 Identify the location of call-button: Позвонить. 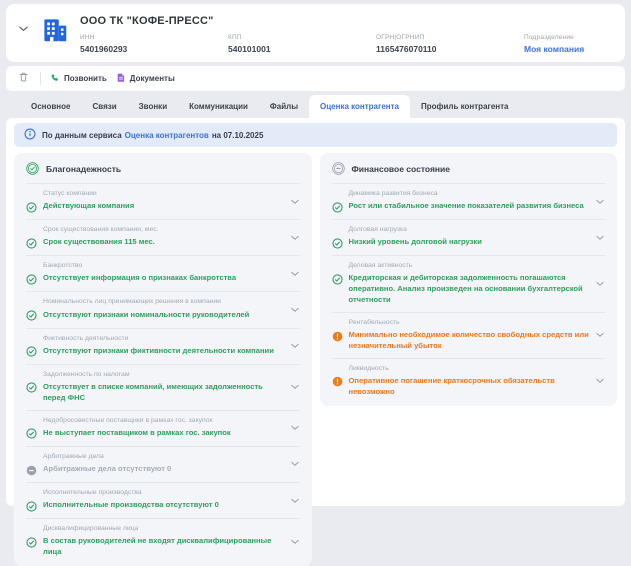
(78, 79).